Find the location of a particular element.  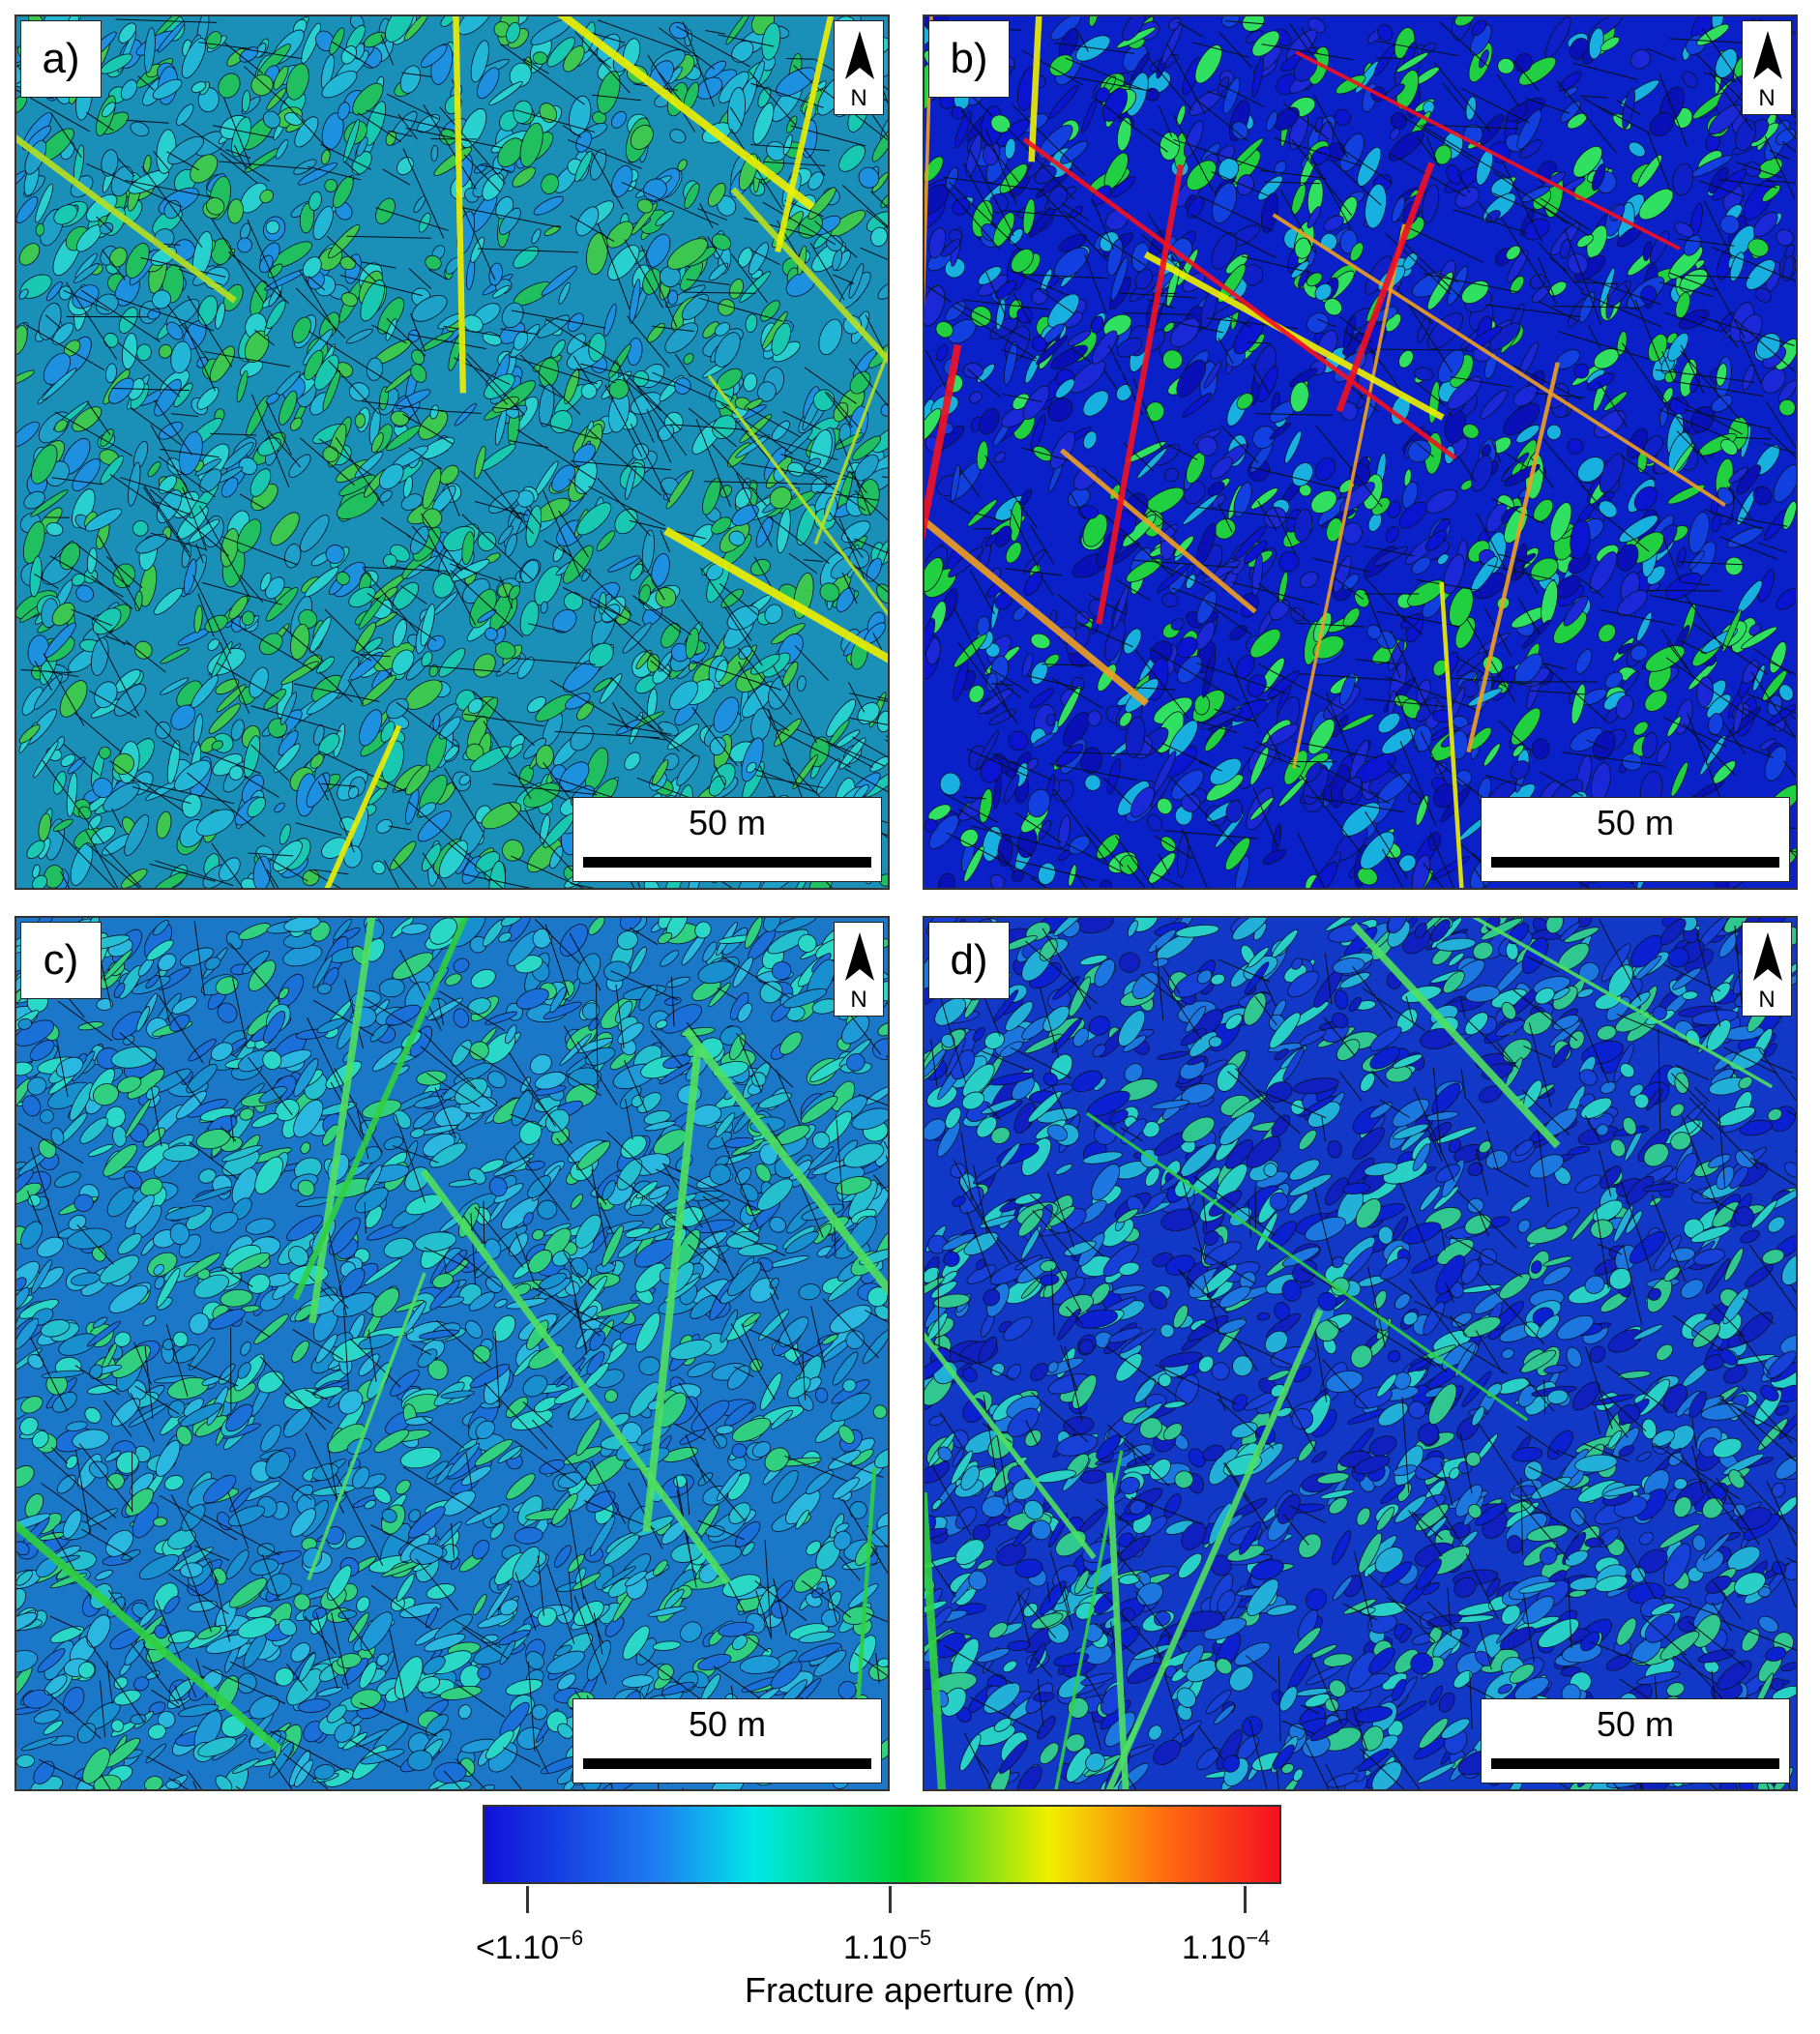

panel-label: a) is located at coordinates (61, 59).